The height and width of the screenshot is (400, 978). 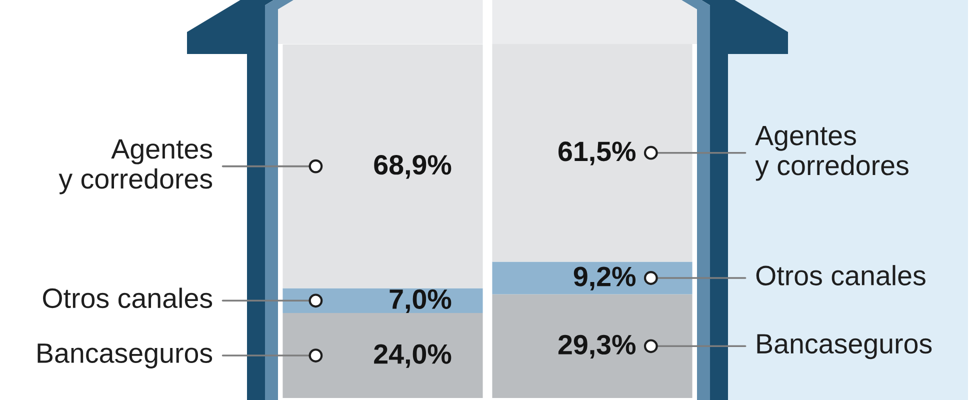 I want to click on data-label: 61,5%, so click(x=597, y=154).